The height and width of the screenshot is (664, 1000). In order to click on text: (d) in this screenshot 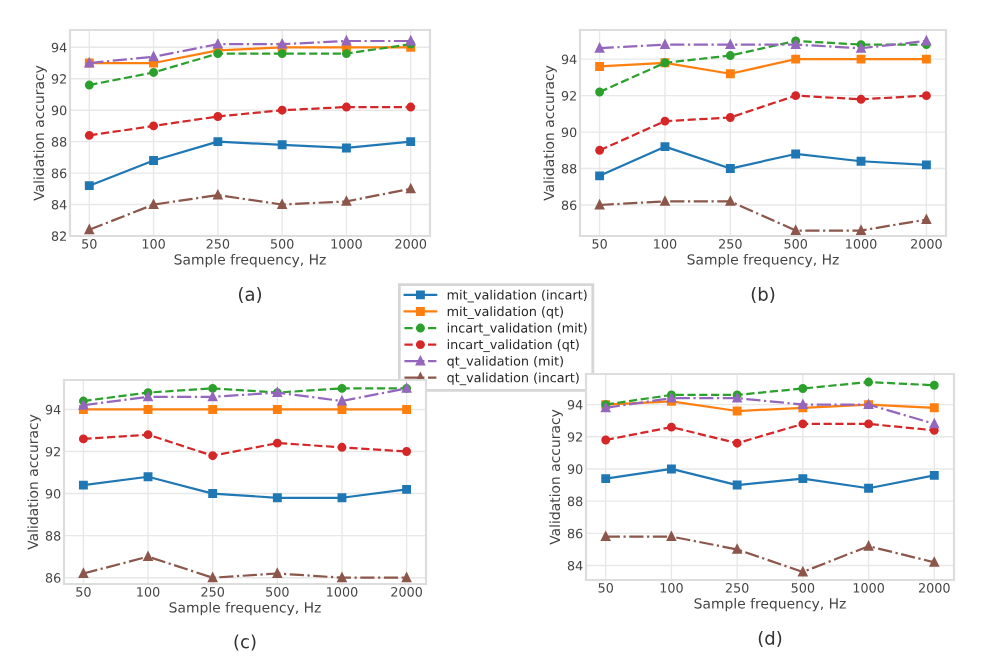, I will do `click(770, 639)`.